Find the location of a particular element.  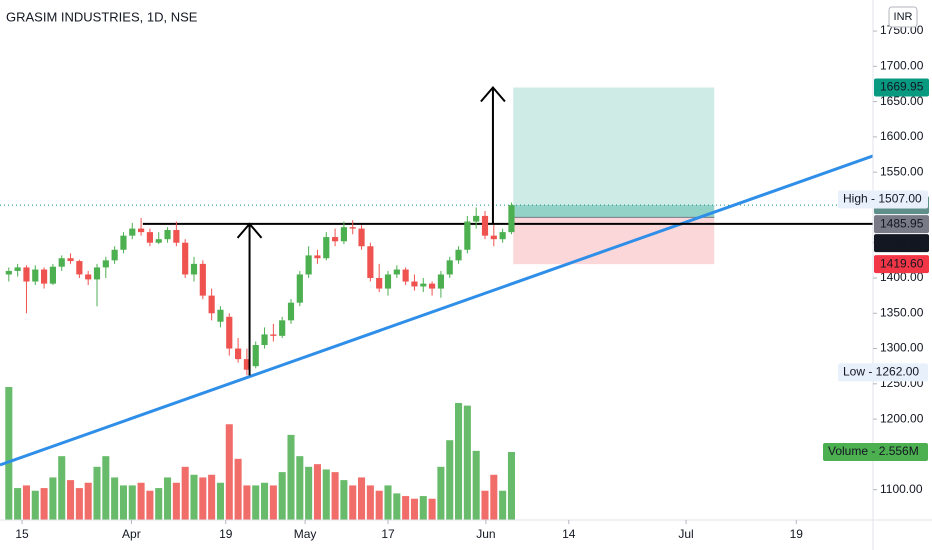

x-tick-label: Jul is located at coordinates (685, 534).